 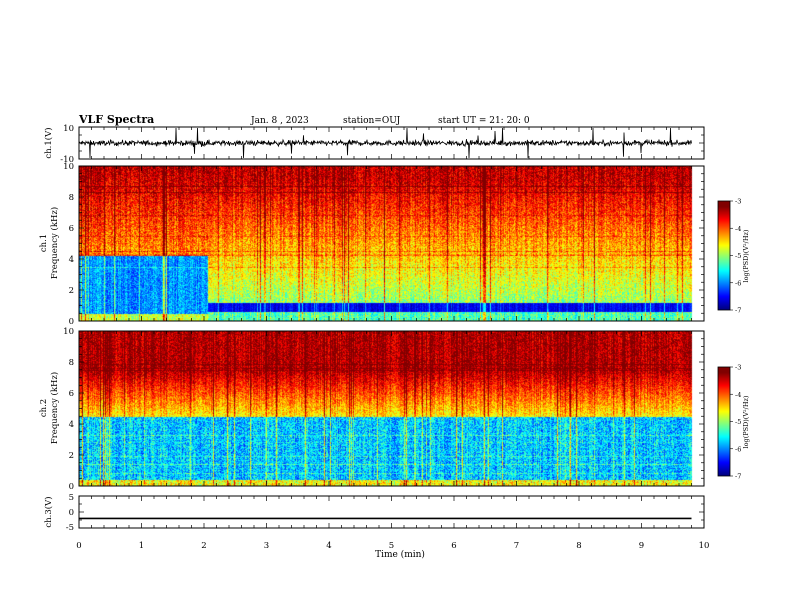 I want to click on ch1-colorbar-ticks: -3 -4 -5 -6 -7, so click(x=735, y=256).